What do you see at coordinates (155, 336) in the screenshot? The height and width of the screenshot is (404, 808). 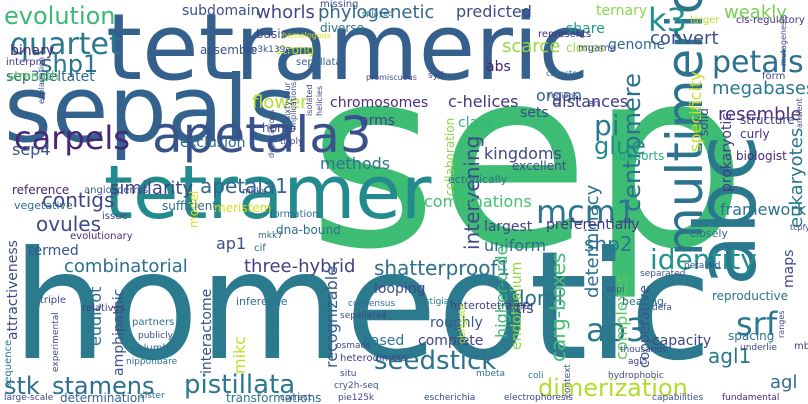 I see `word-publicly: publicly` at bounding box center [155, 336].